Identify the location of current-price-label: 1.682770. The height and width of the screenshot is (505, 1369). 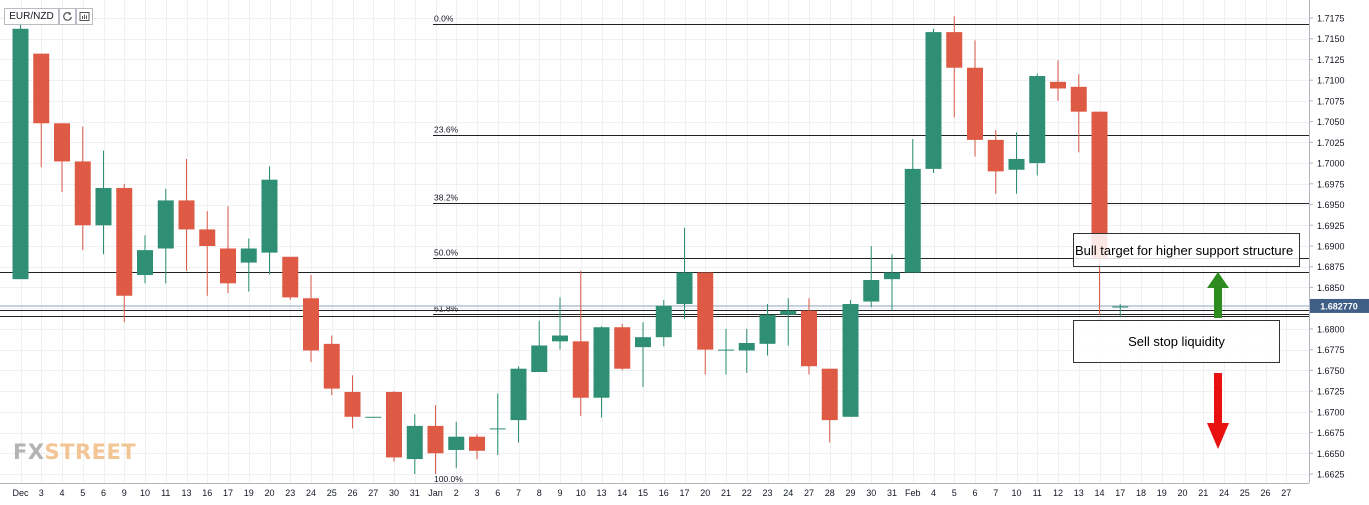
(1339, 306).